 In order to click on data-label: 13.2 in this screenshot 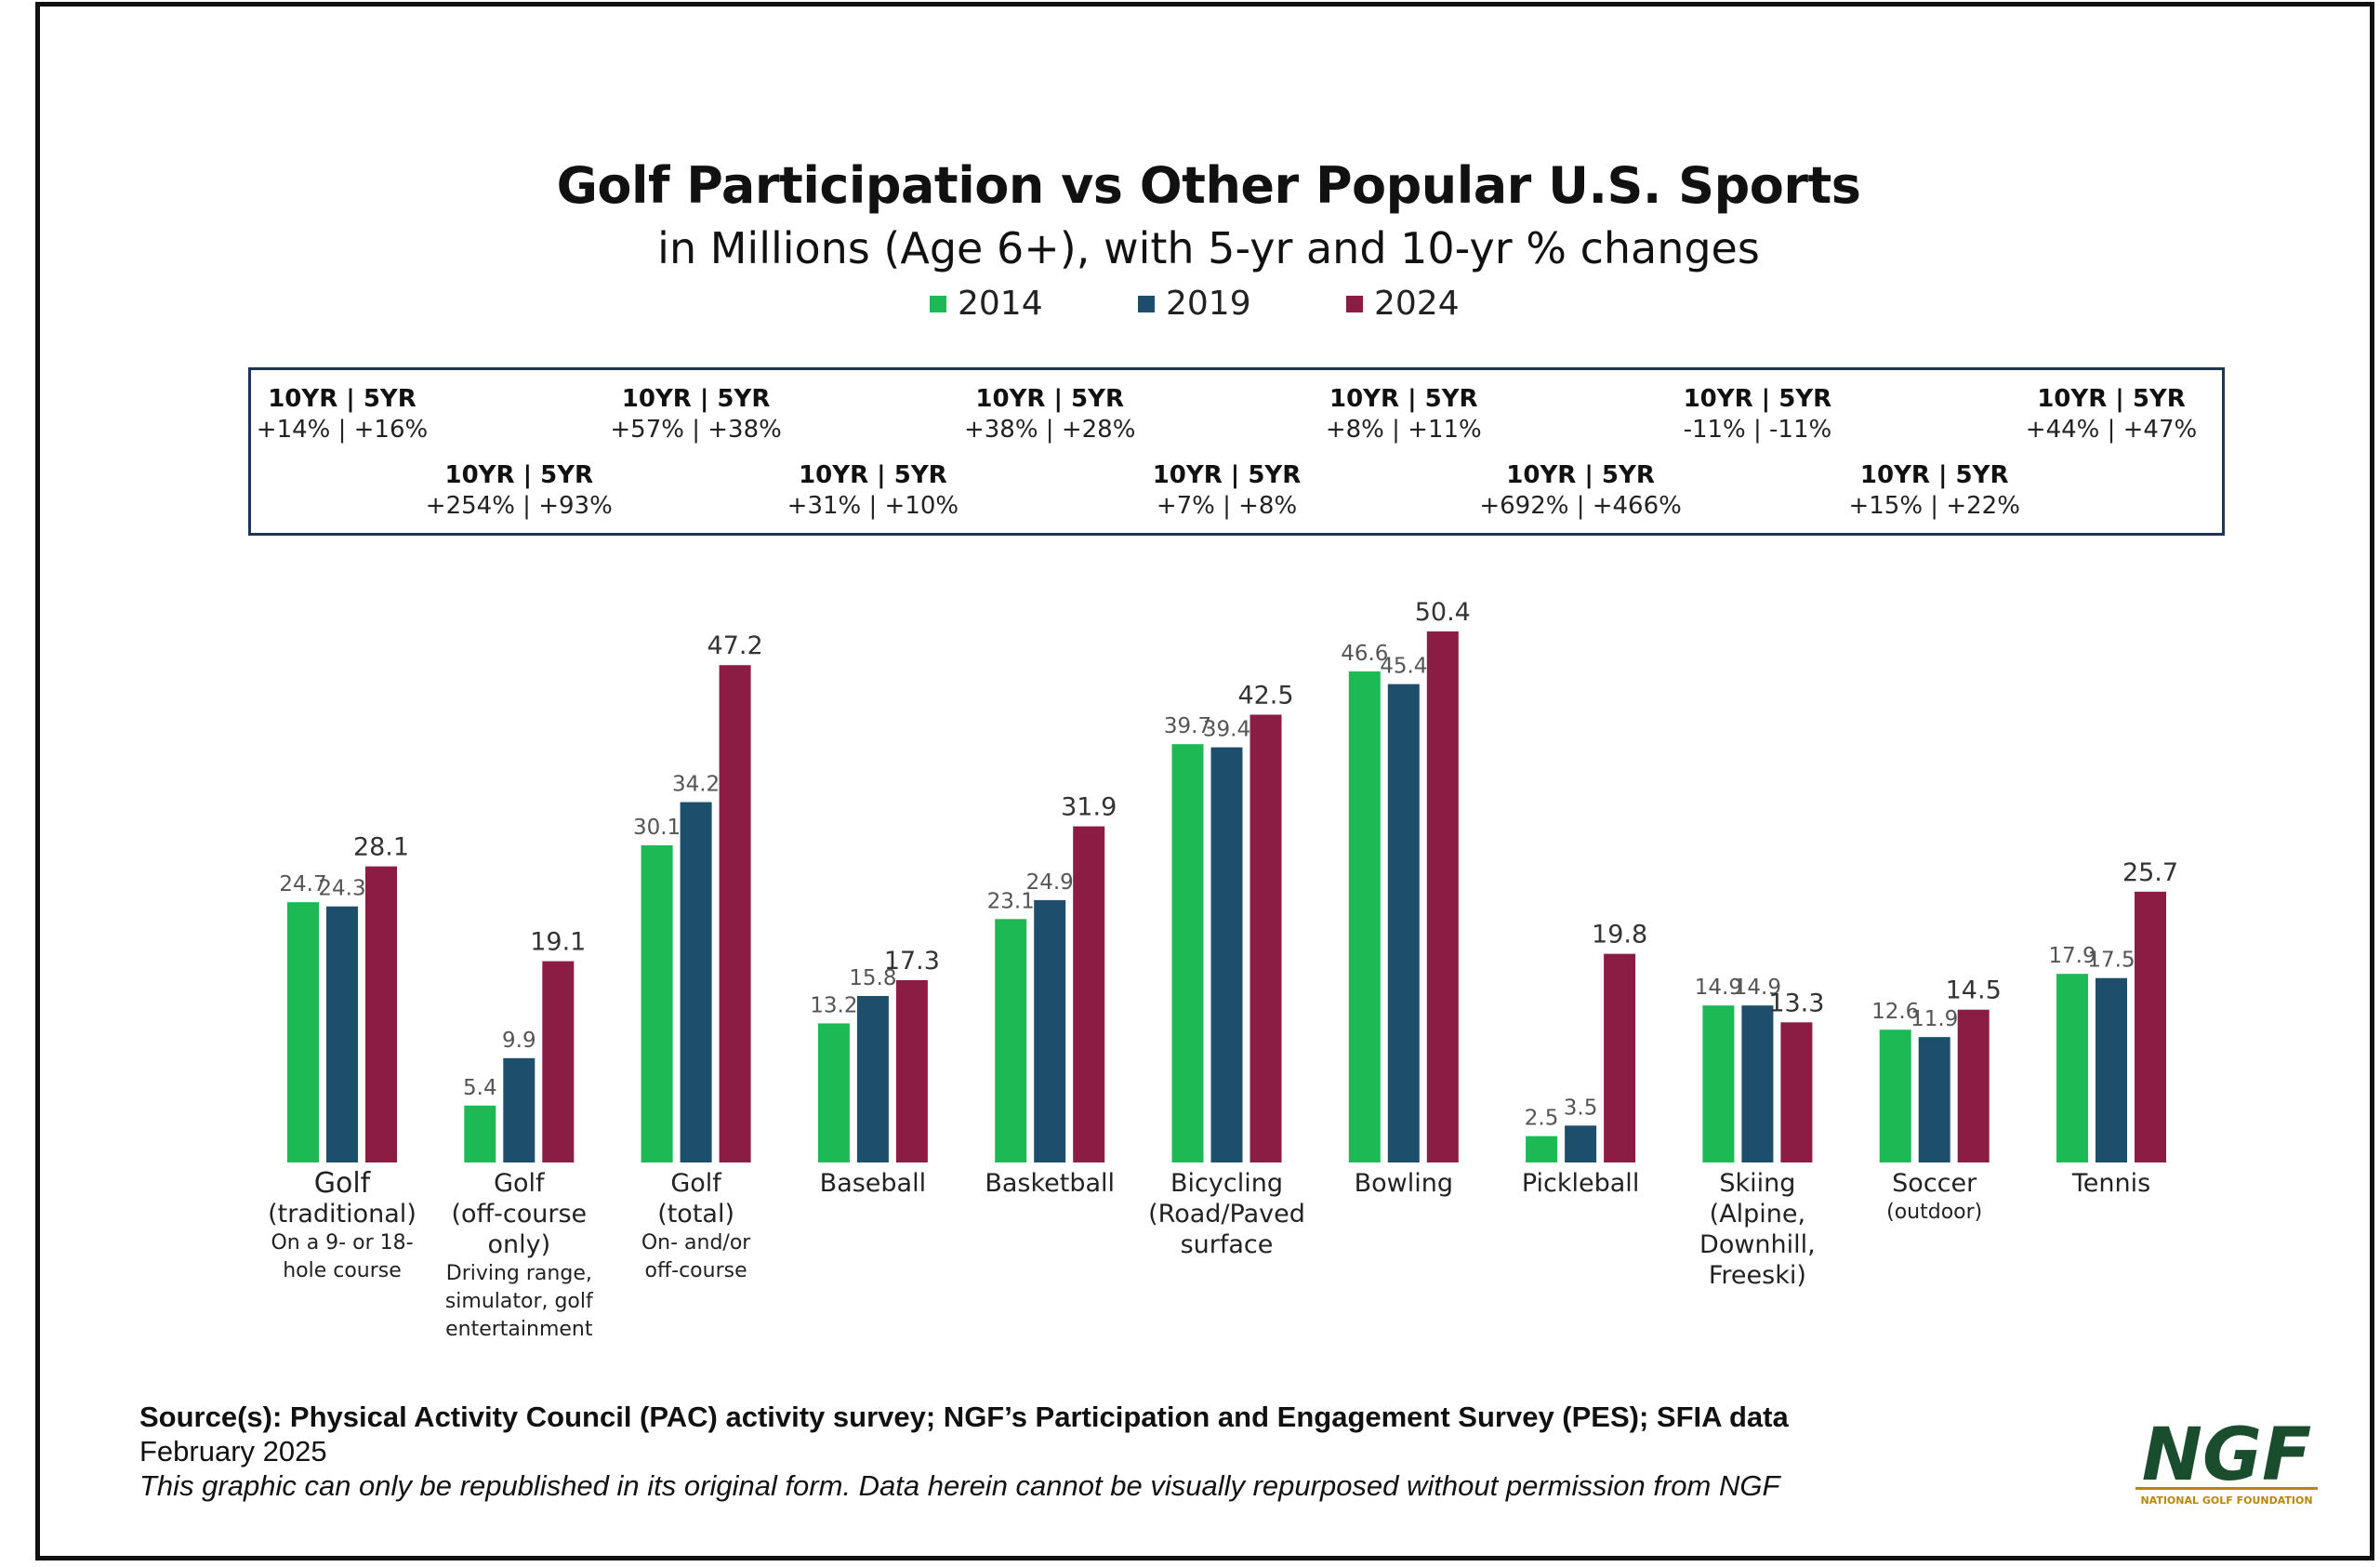, I will do `click(833, 1005)`.